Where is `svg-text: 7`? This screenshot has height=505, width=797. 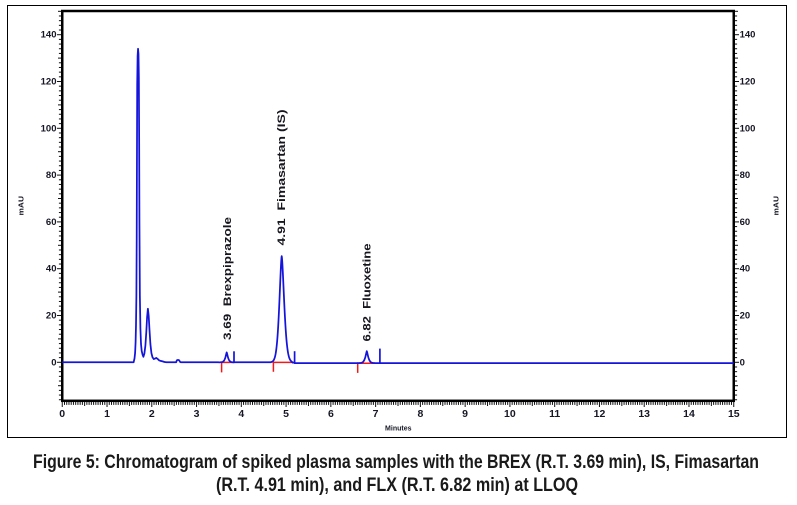 svg-text: 7 is located at coordinates (376, 414).